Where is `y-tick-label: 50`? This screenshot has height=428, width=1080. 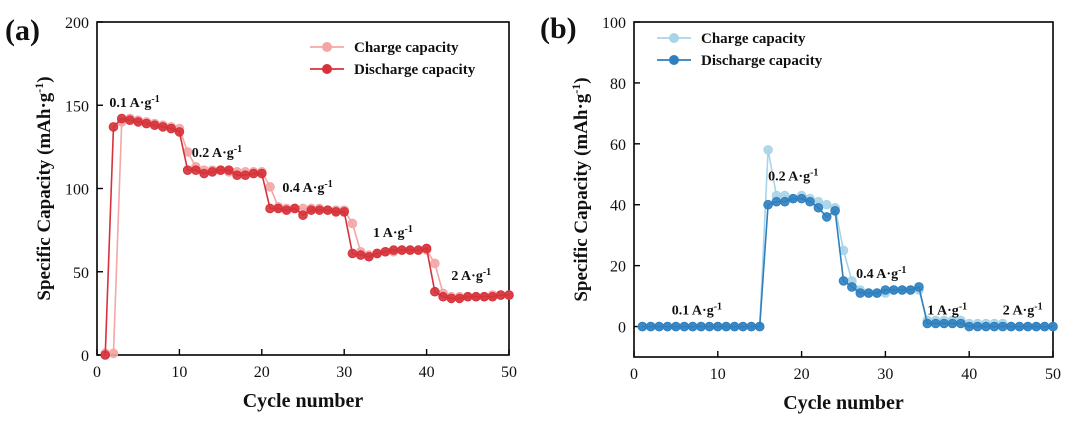
y-tick-label: 50 is located at coordinates (81, 273).